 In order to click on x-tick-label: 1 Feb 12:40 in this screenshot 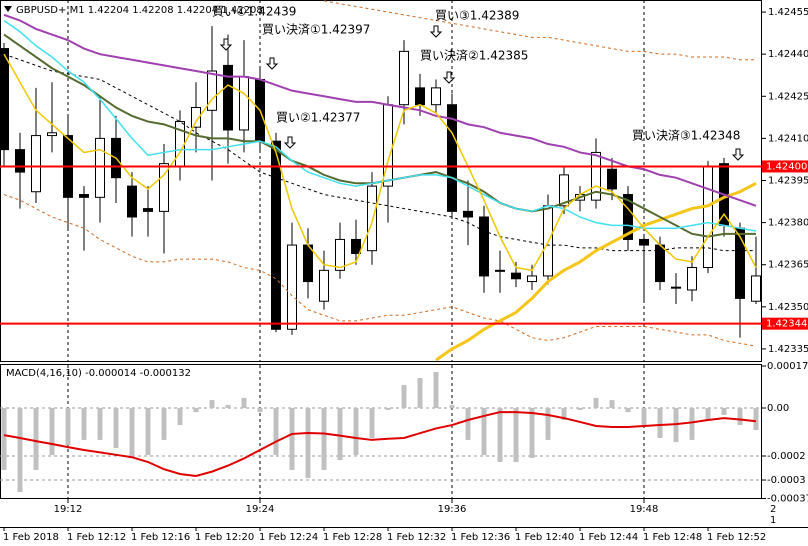, I will do `click(544, 537)`.